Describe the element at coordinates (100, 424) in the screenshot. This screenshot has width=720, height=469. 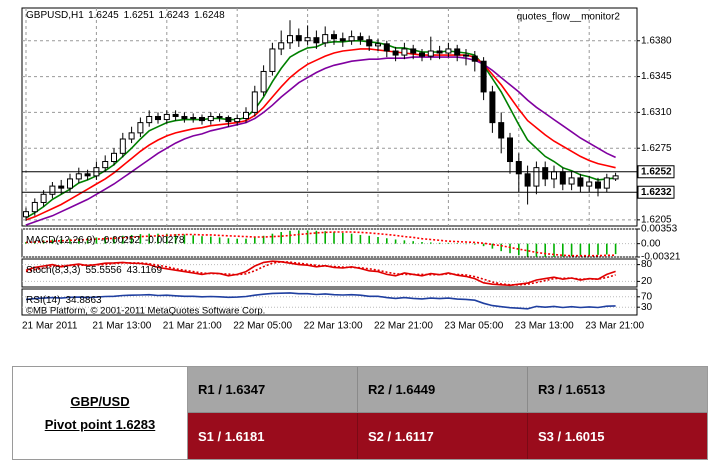
I see `pivot: Pivot point 1.6283` at that location.